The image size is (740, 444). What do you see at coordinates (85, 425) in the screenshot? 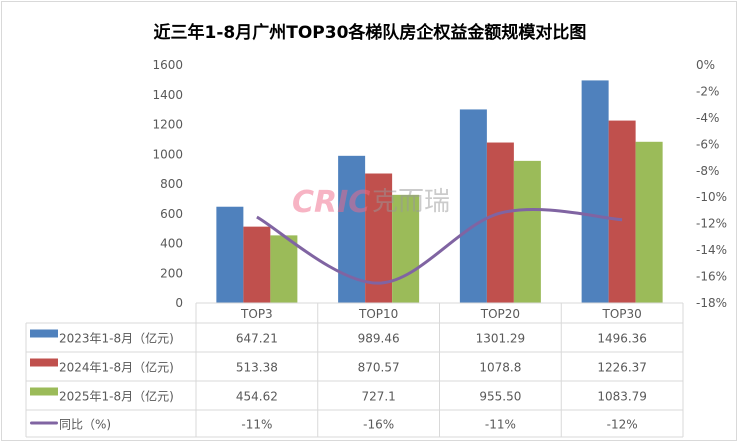
I see `legend-label: 同比（%)` at bounding box center [85, 425].